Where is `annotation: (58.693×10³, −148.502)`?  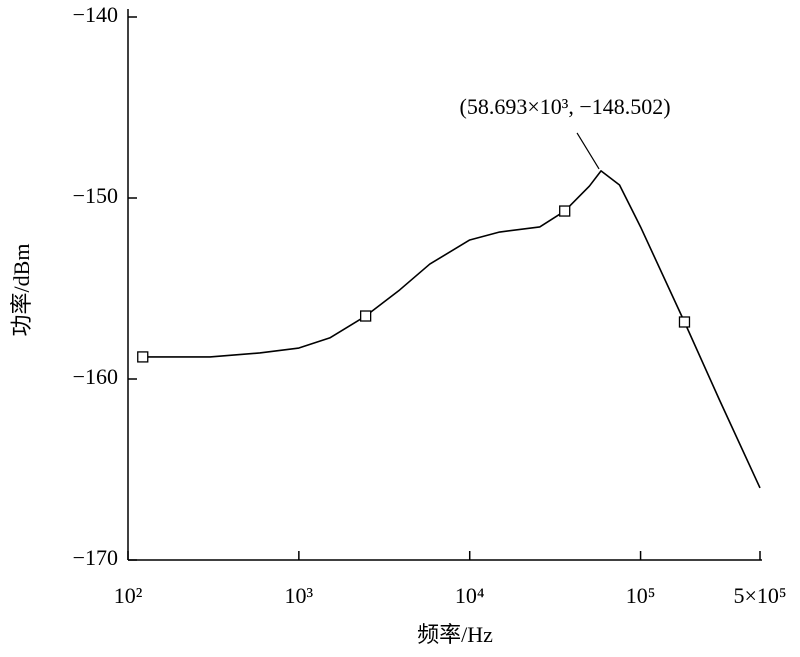
annotation: (58.693×10³, −148.502) is located at coordinates (565, 106).